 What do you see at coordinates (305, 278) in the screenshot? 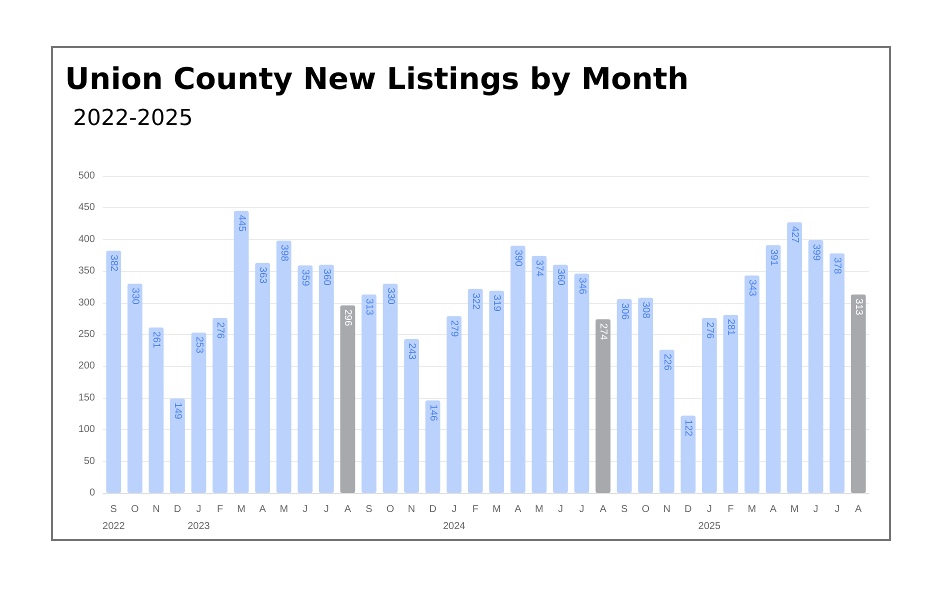
I see `data-label: 359` at bounding box center [305, 278].